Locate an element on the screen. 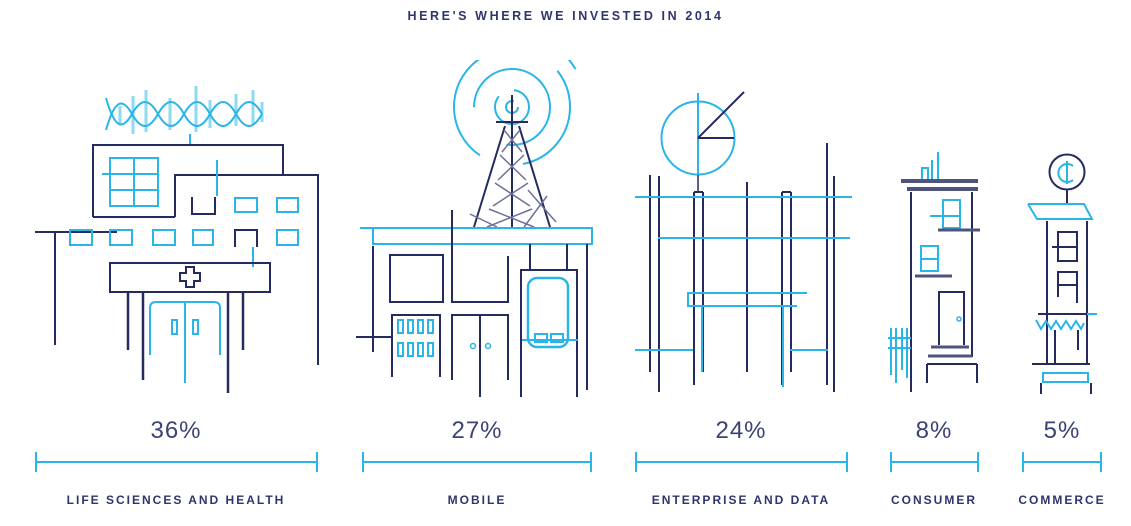 The width and height of the screenshot is (1131, 526). category-label: COMMERCE is located at coordinates (1062, 500).